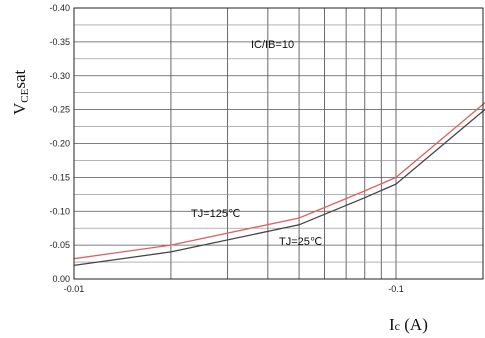  Describe the element at coordinates (397, 326) in the screenshot. I see `x-axis-title-sub: c` at that location.